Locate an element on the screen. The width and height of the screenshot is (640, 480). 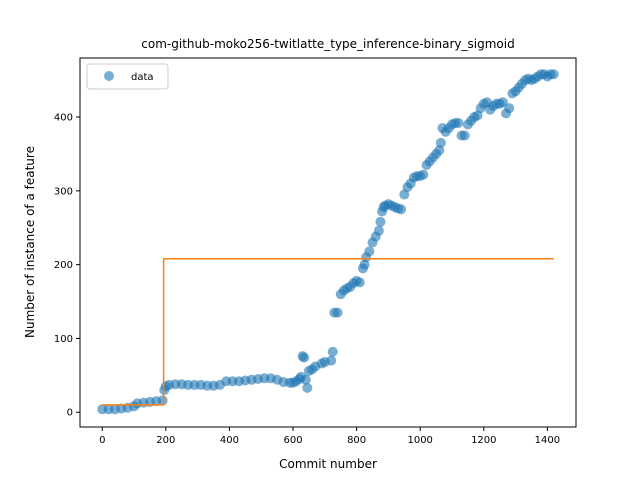
y-tick-label: 300 is located at coordinates (63, 191).